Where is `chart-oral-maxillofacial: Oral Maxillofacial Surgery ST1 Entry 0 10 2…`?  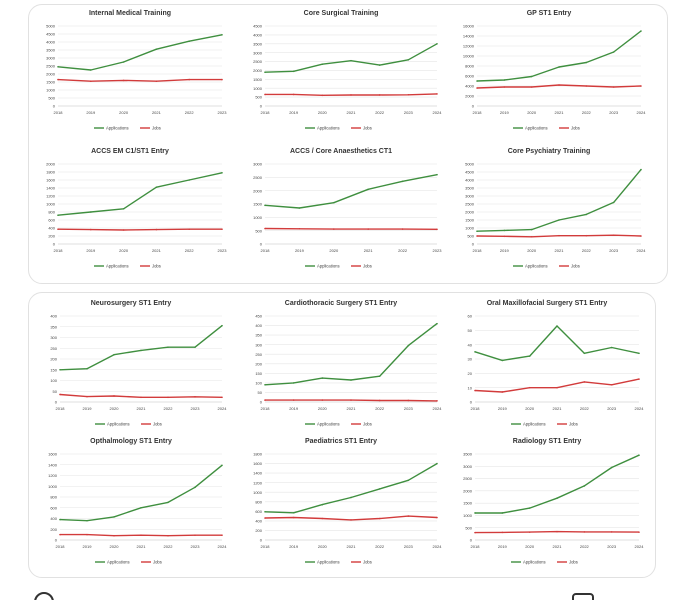
chart-oral-maxillofacial: Oral Maxillofacial Surgery ST1 Entry 0 10 2… is located at coordinates (556, 363).